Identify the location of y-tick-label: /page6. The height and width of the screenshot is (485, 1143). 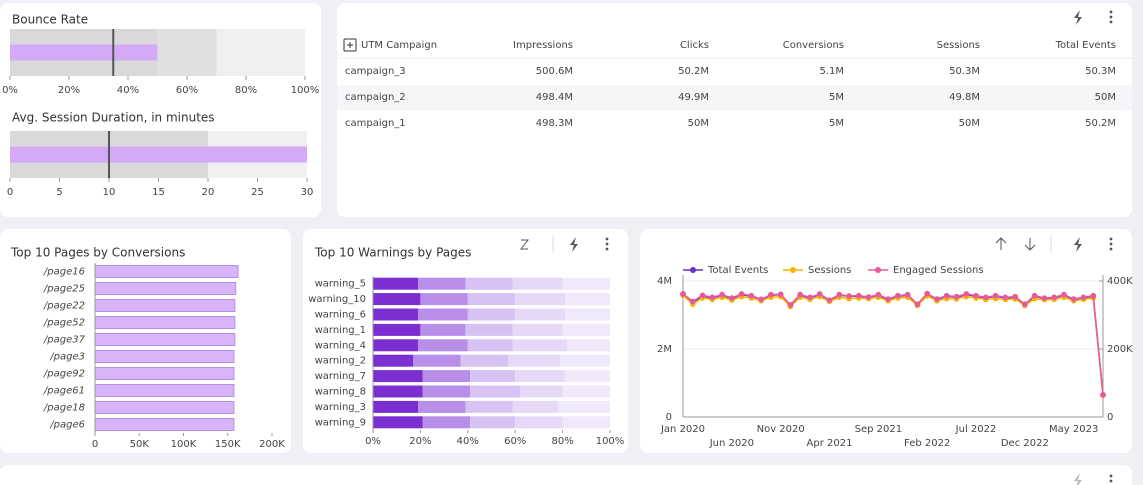
(67, 425).